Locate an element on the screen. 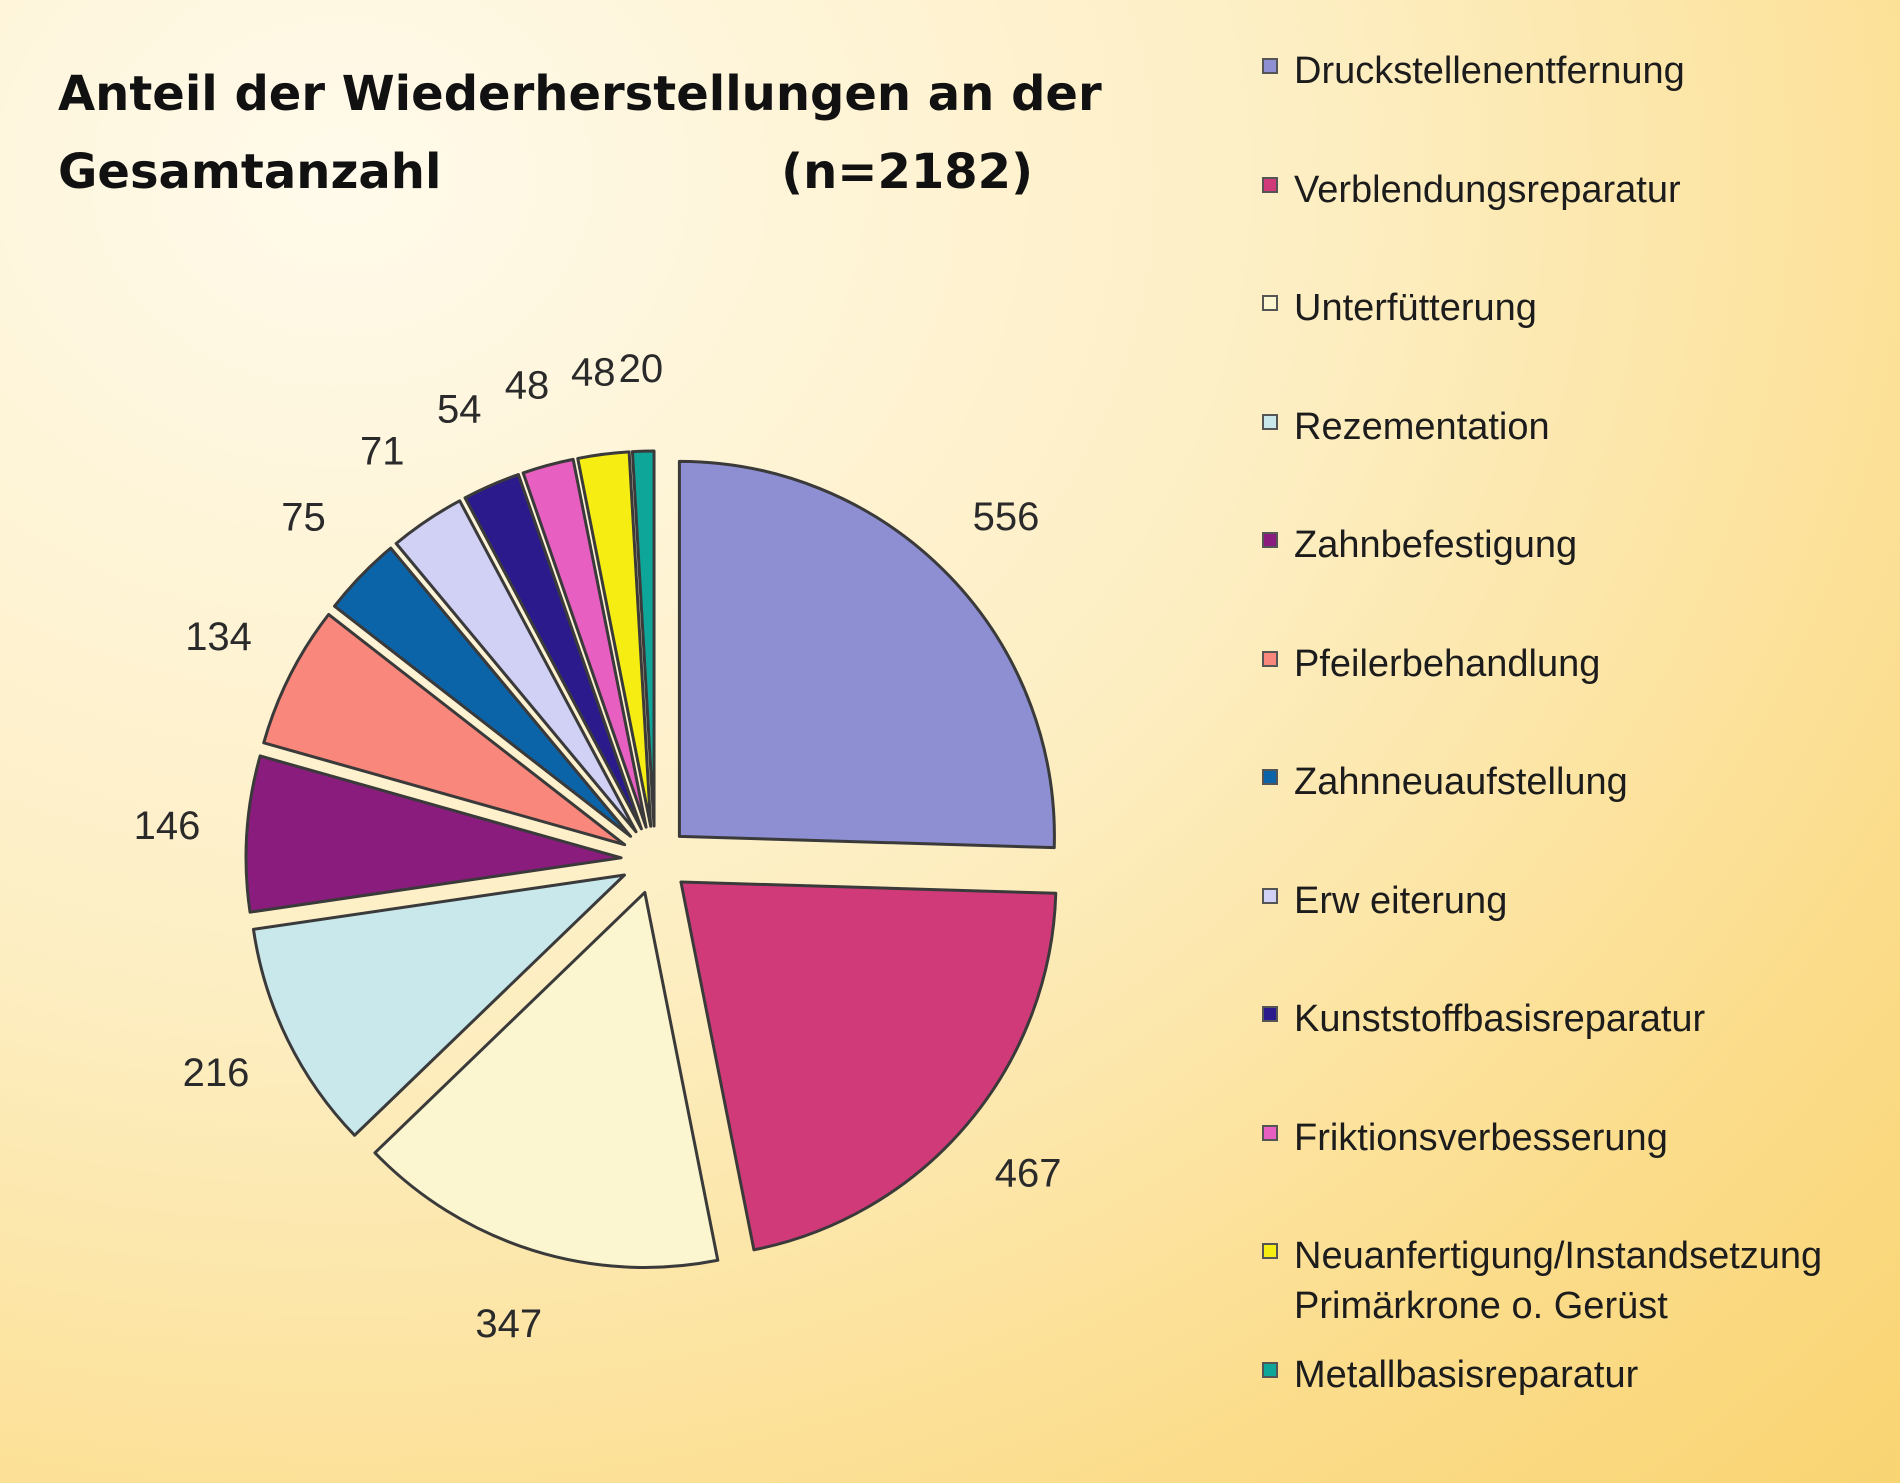 The width and height of the screenshot is (1900, 1483). legend-item: Unterfütterung is located at coordinates (1577, 308).